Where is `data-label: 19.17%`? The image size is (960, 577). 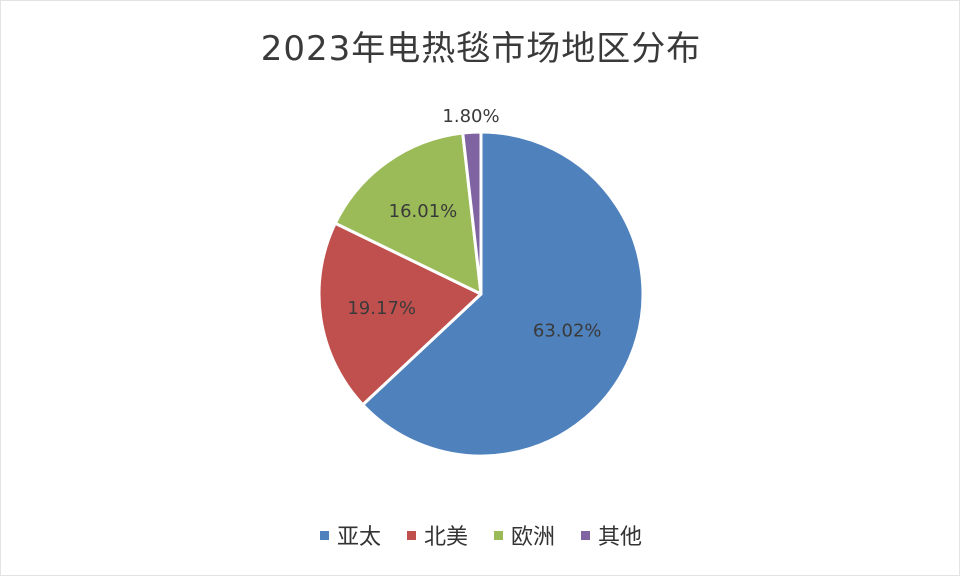 data-label: 19.17% is located at coordinates (381, 308).